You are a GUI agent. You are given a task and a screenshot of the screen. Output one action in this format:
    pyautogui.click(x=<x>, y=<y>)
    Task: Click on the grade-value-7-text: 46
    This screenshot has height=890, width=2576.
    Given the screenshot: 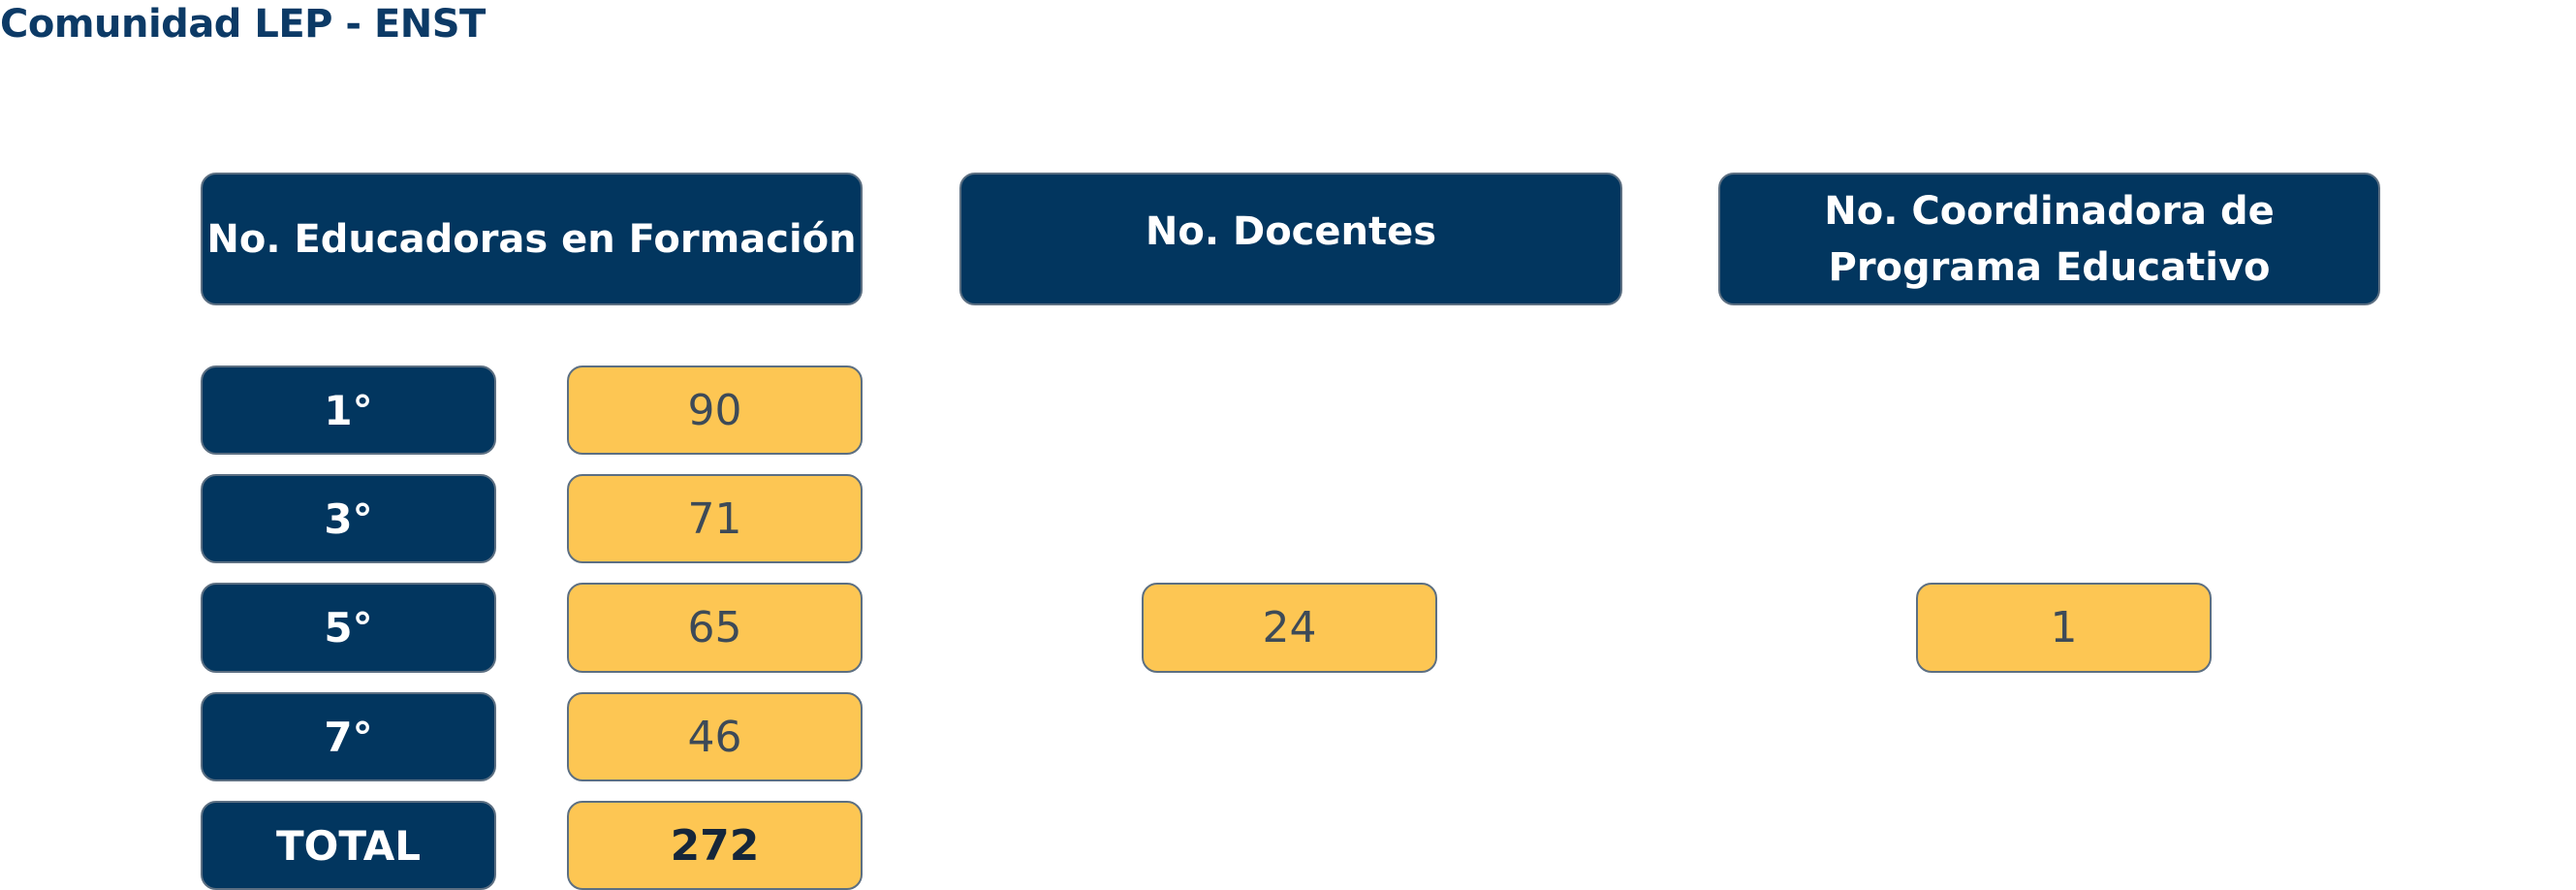 What is the action you would take?
    pyautogui.click(x=714, y=737)
    